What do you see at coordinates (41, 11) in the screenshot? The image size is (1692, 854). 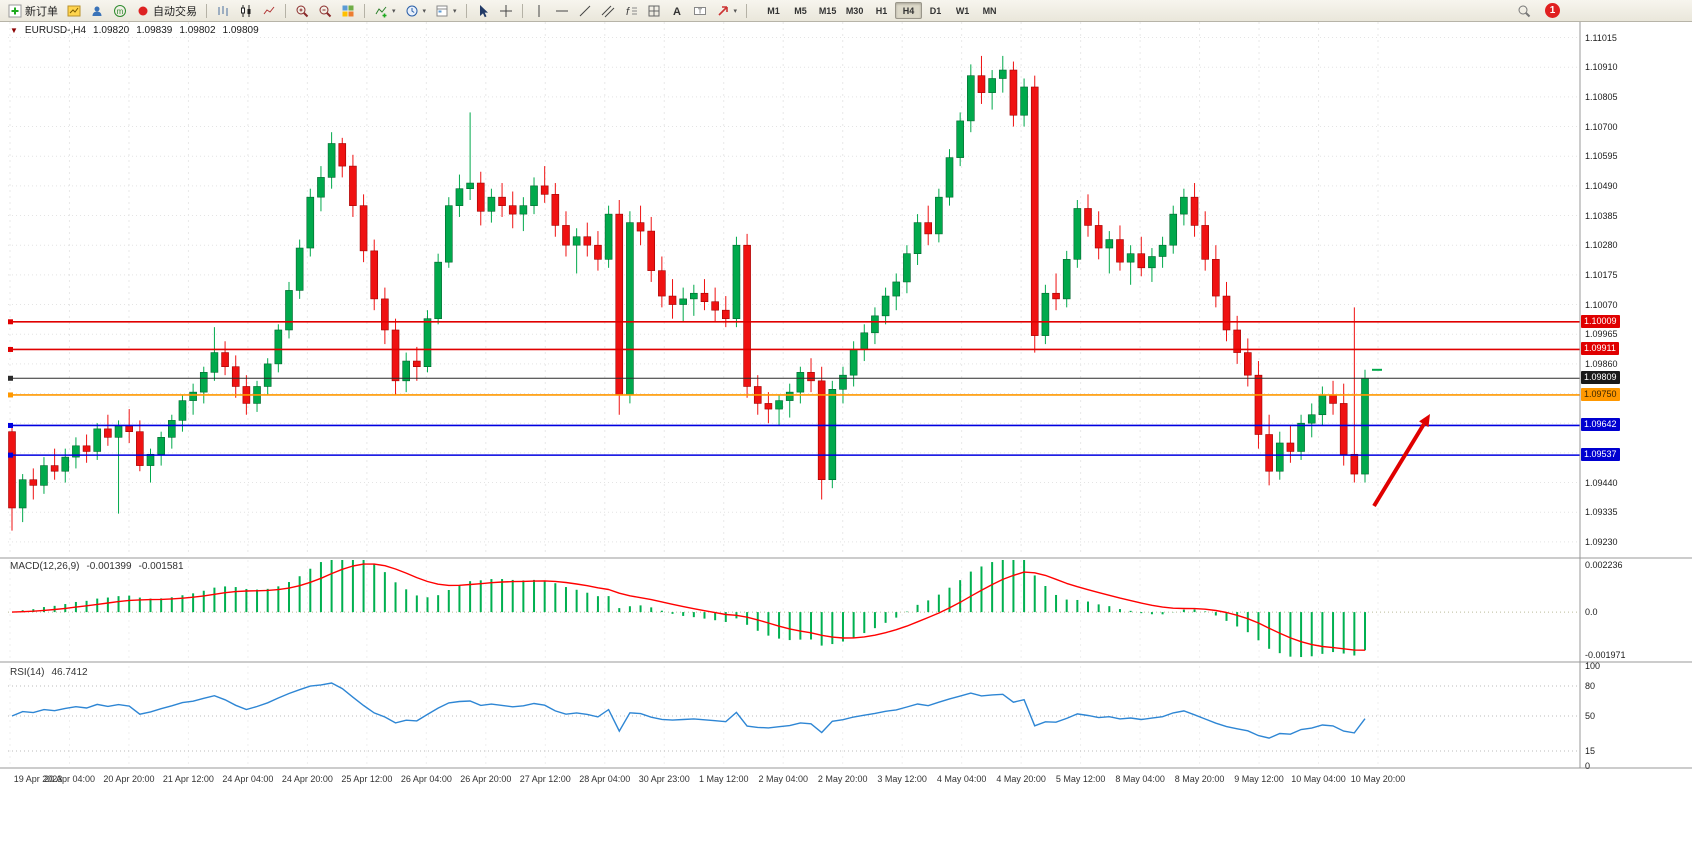 I see `new-order-label: 新订单` at bounding box center [41, 11].